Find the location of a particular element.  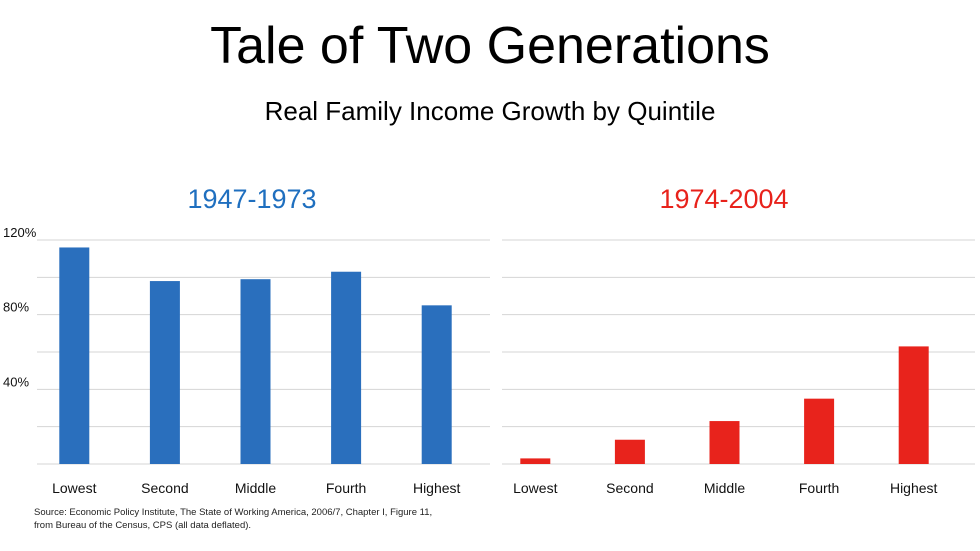

left-x-tick-label: Highest is located at coordinates (437, 488).